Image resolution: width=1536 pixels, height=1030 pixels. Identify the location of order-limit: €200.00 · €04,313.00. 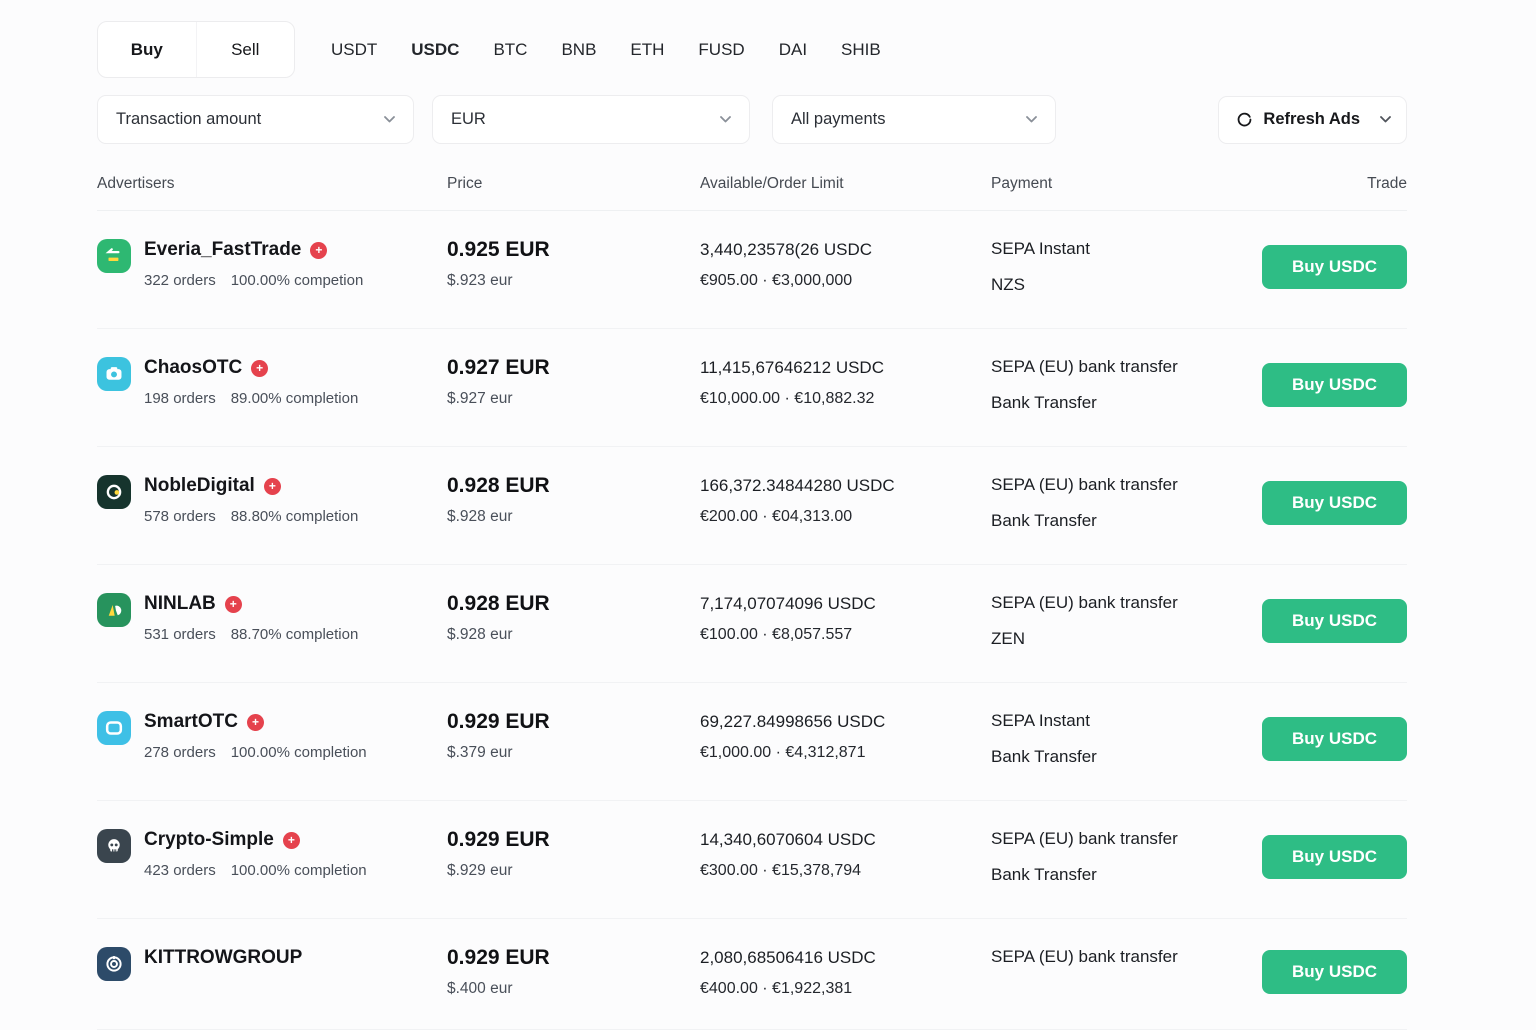
(776, 516).